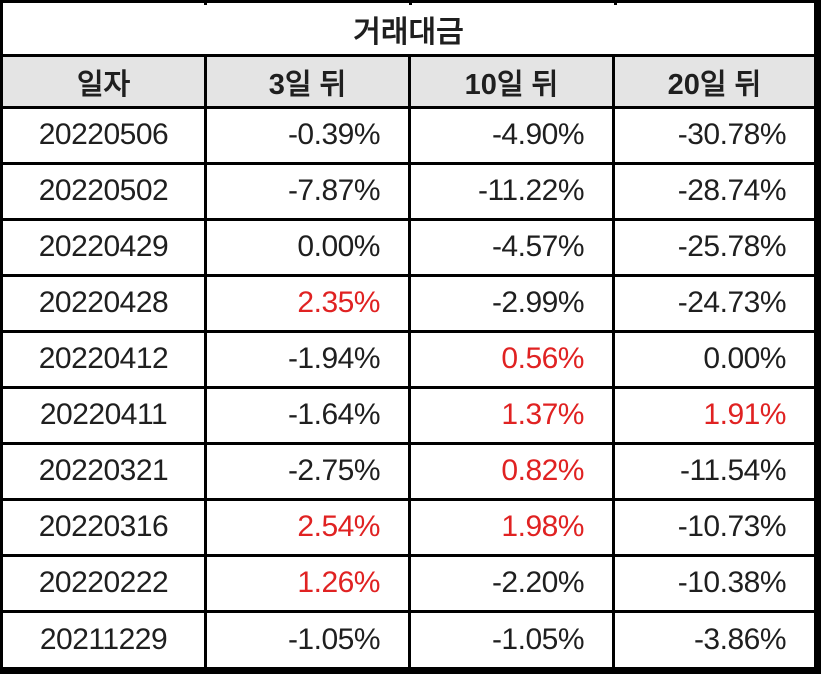 The width and height of the screenshot is (821, 674). I want to click on column-header-20days-later: 20일 뒤, so click(715, 81).